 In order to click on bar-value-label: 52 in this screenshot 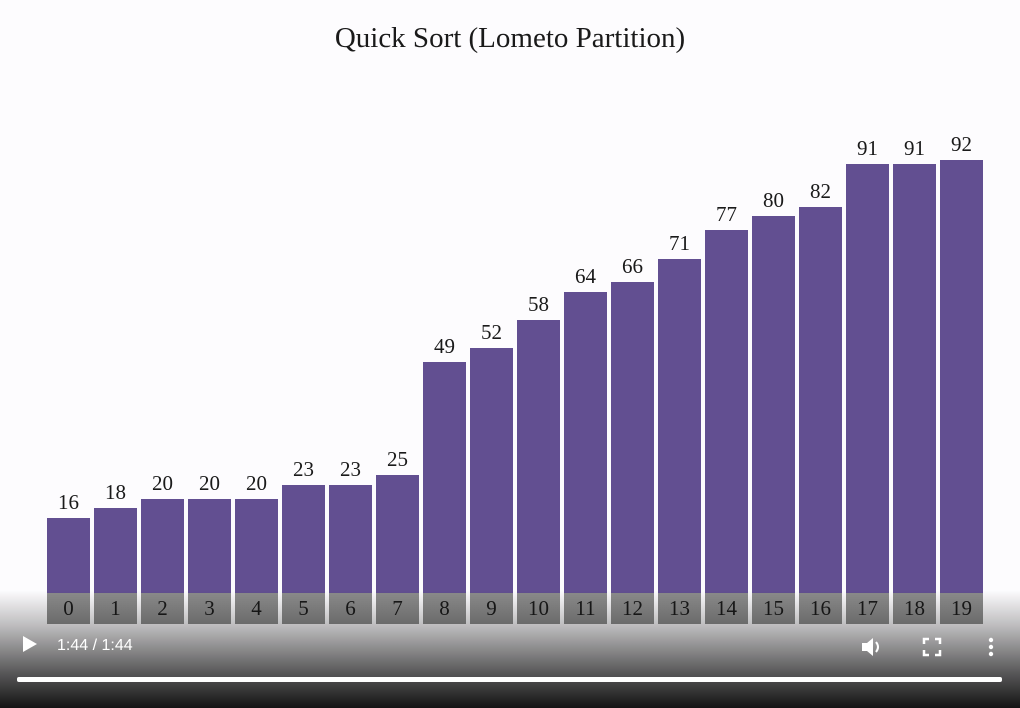, I will do `click(491, 332)`.